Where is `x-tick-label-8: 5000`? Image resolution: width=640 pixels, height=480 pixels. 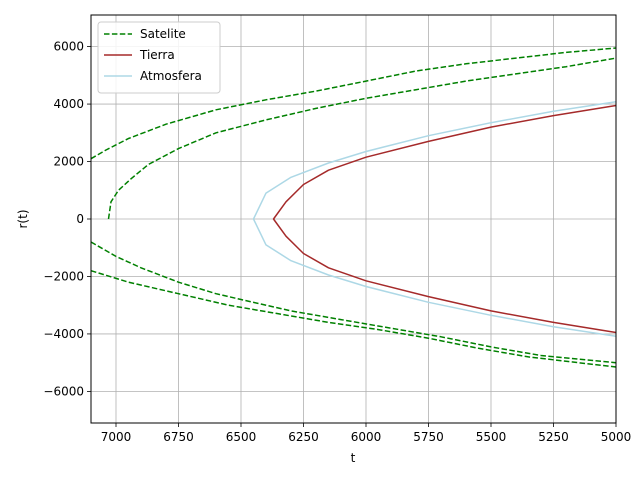
x-tick-label-8: 5000 is located at coordinates (616, 437).